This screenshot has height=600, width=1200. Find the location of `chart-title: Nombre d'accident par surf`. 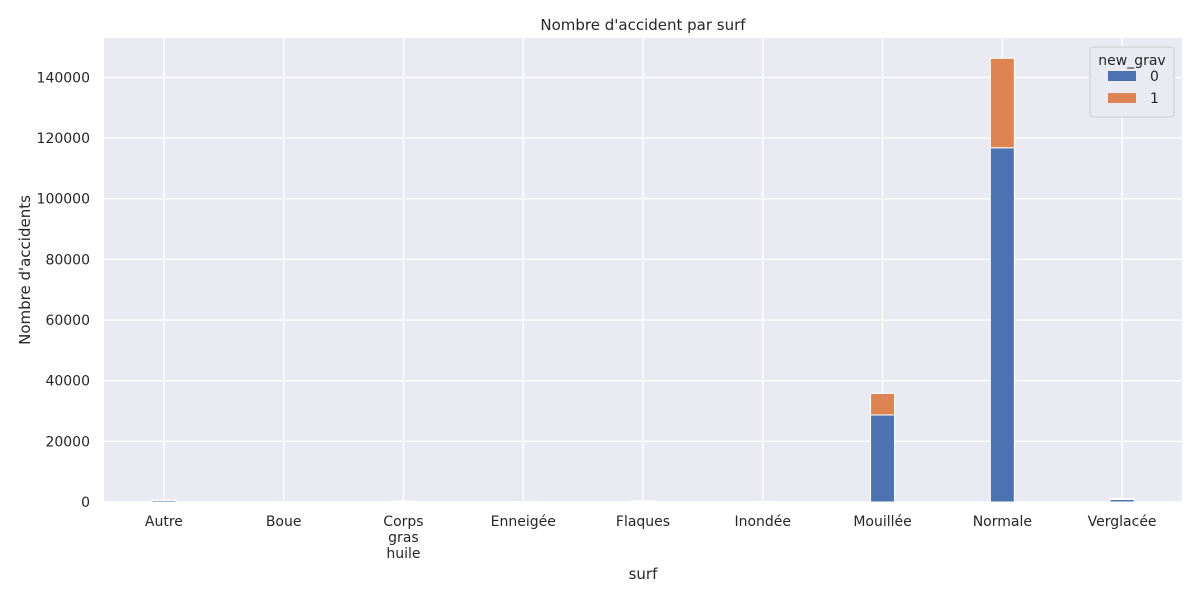

chart-title: Nombre d'accident par surf is located at coordinates (643, 25).